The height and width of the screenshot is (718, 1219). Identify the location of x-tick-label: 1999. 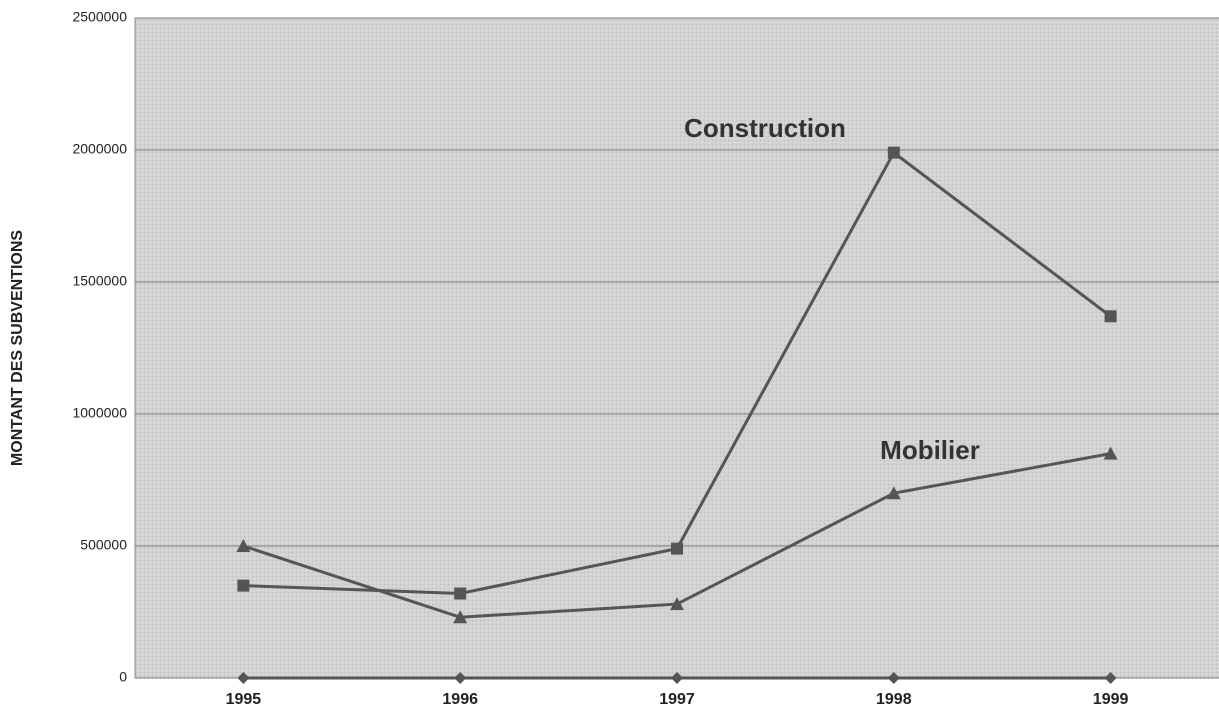
(1111, 699).